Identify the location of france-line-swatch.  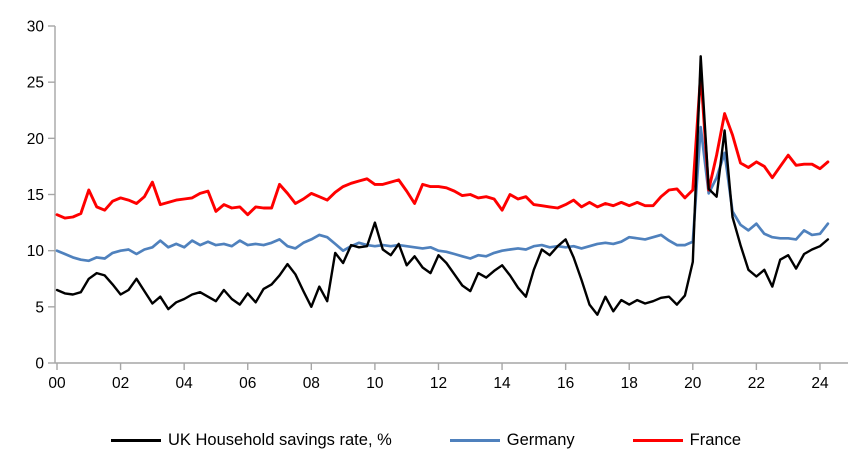
(657, 440).